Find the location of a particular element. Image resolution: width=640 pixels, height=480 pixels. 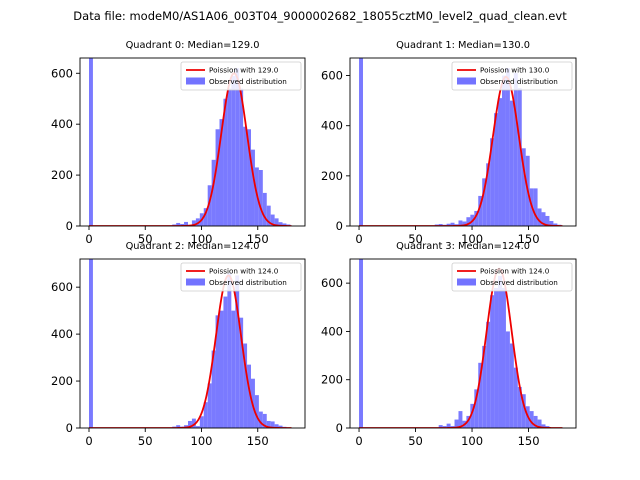

legend-box is located at coordinates (241, 76).